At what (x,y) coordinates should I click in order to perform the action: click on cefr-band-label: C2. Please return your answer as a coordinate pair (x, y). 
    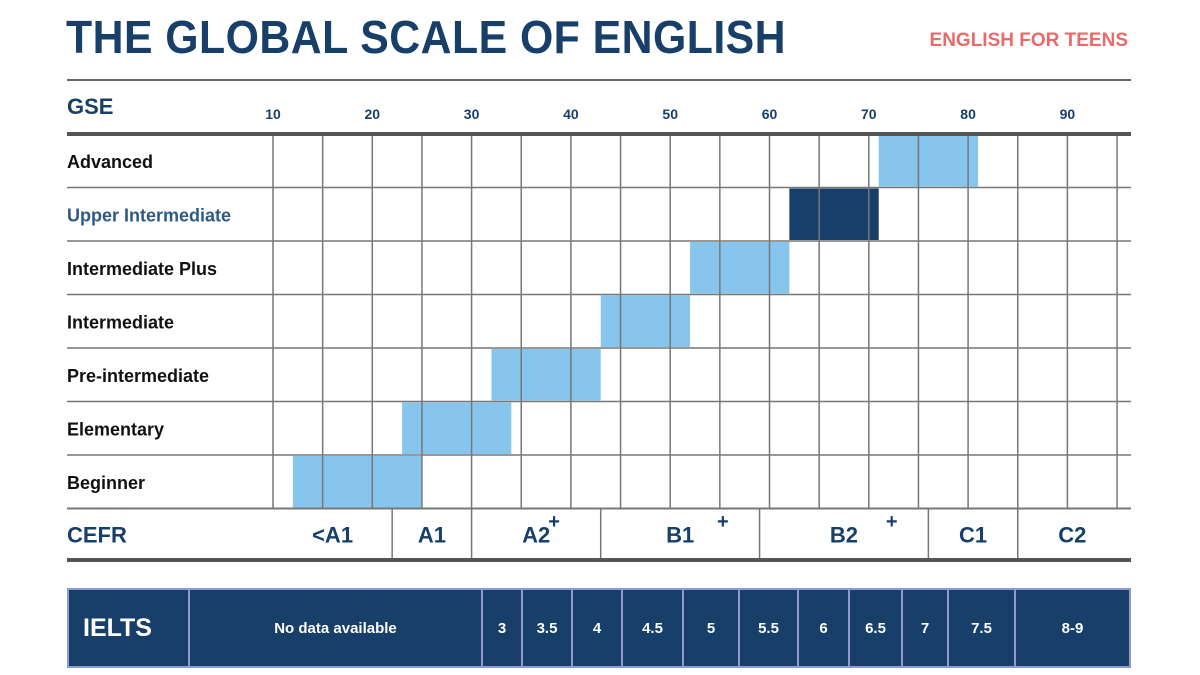
    Looking at the image, I should click on (1072, 534).